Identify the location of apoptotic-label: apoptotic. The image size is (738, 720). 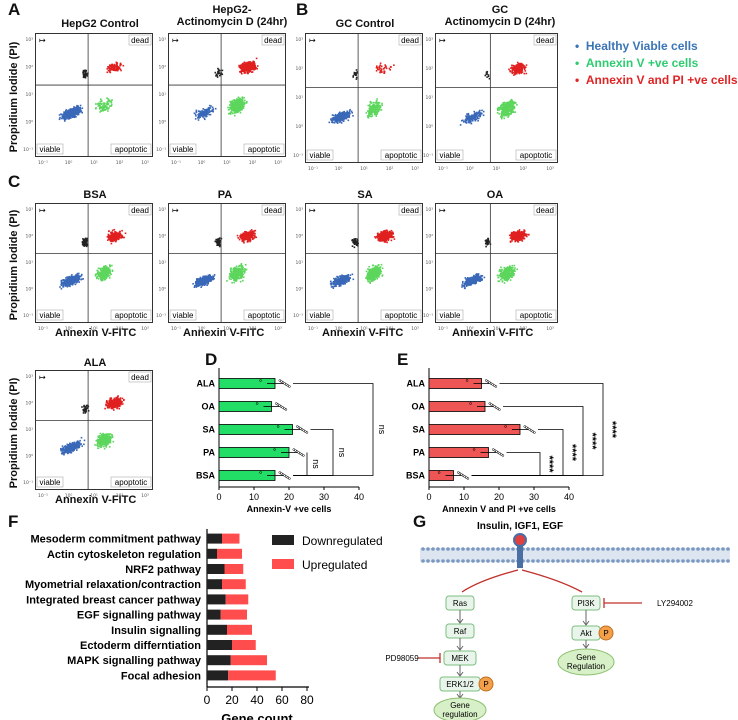
(401, 155).